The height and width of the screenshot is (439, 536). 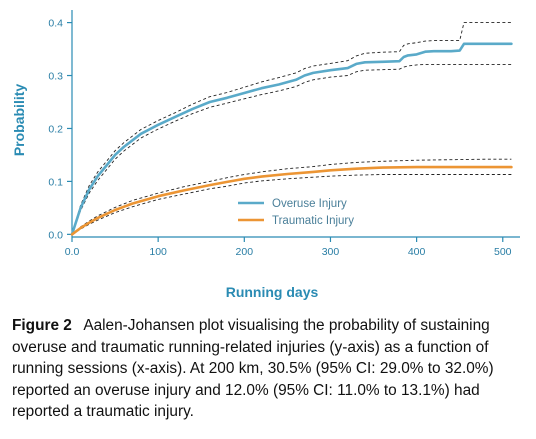 I want to click on x-tick-label: 200, so click(x=245, y=252).